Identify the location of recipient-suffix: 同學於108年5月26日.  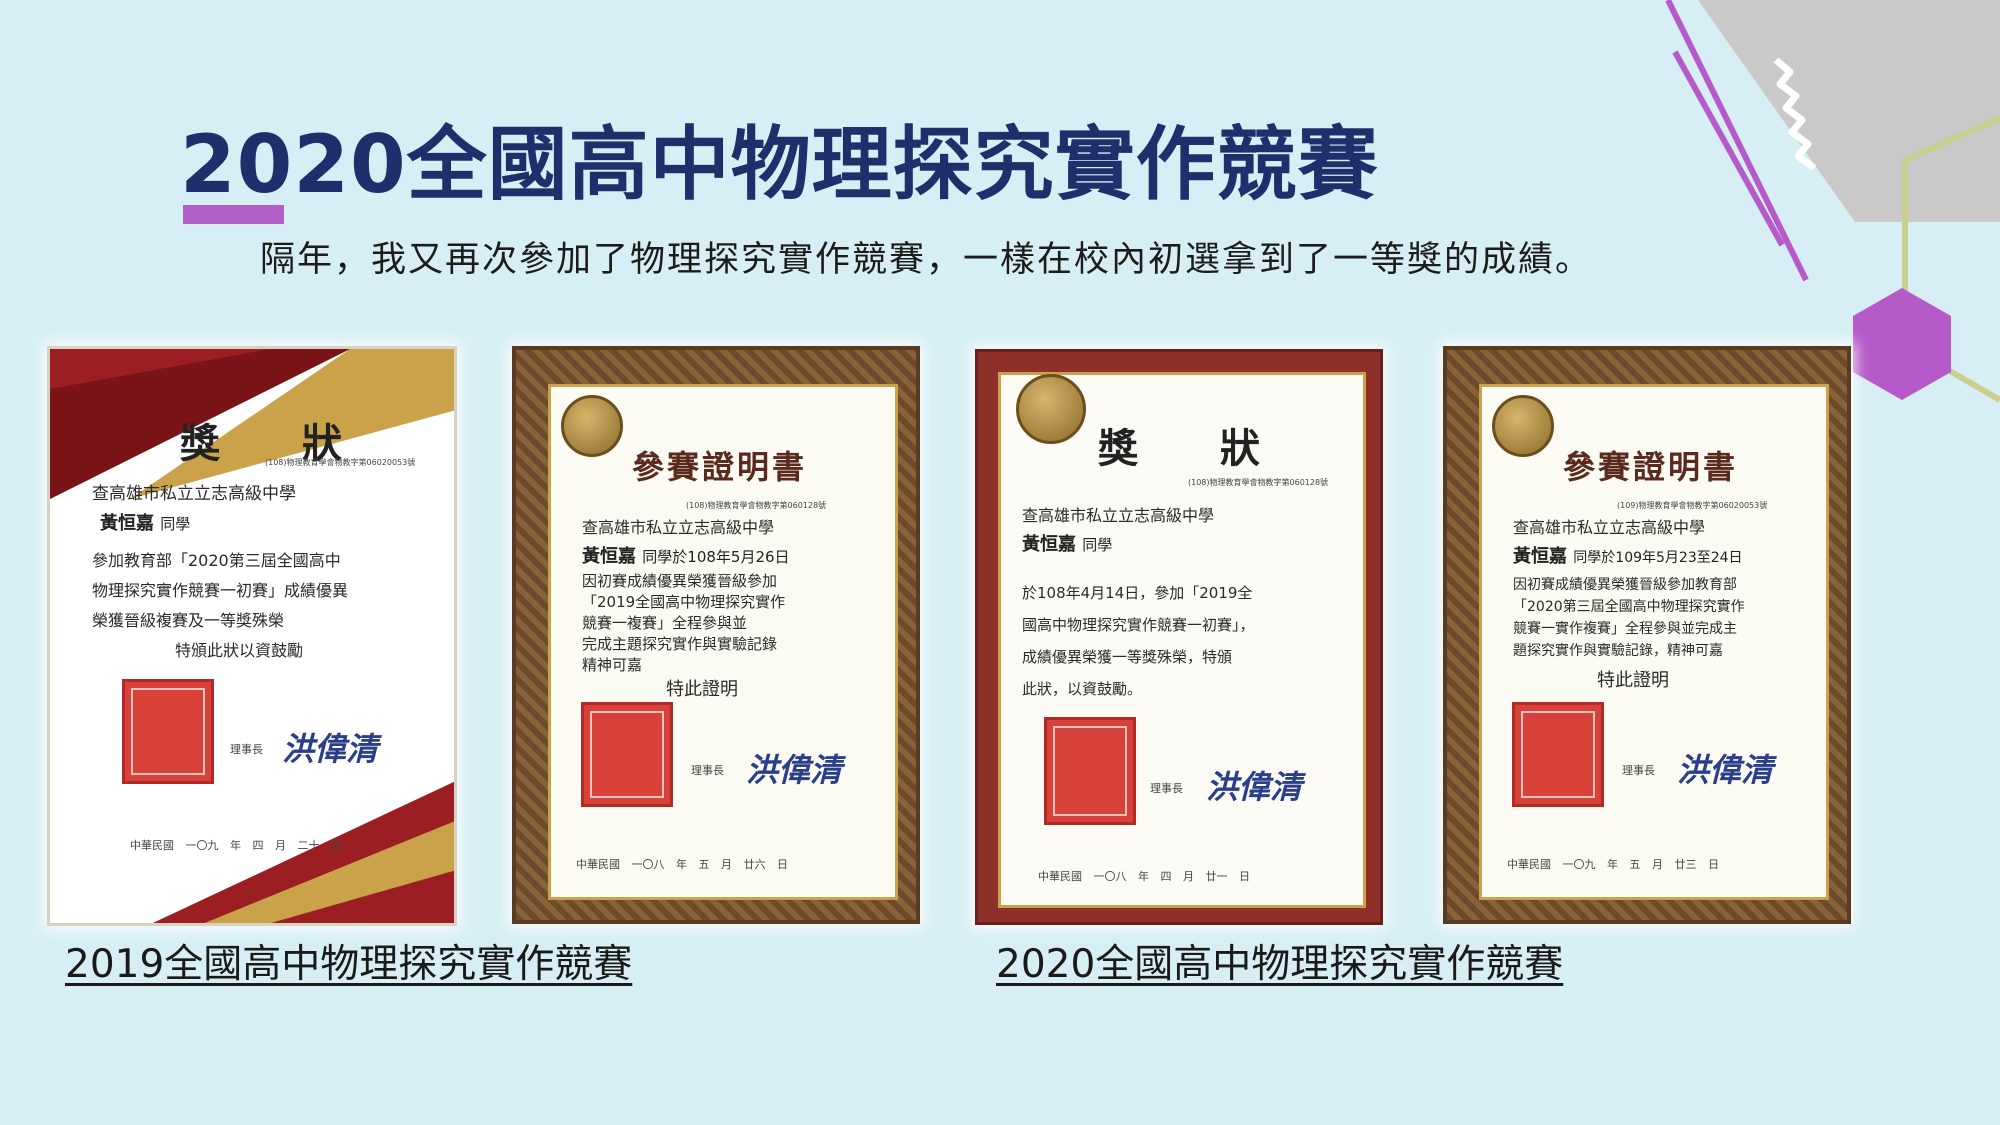
(716, 557).